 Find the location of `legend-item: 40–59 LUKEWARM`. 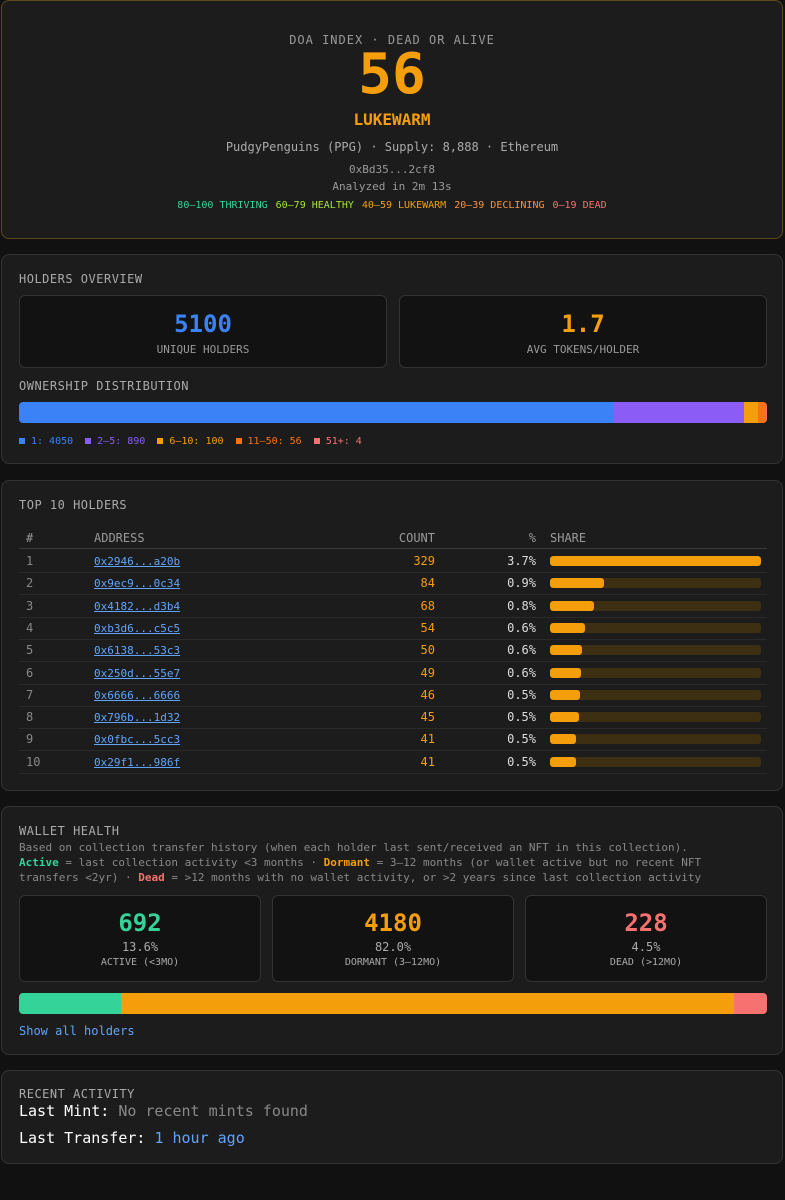

legend-item: 40–59 LUKEWARM is located at coordinates (404, 205).